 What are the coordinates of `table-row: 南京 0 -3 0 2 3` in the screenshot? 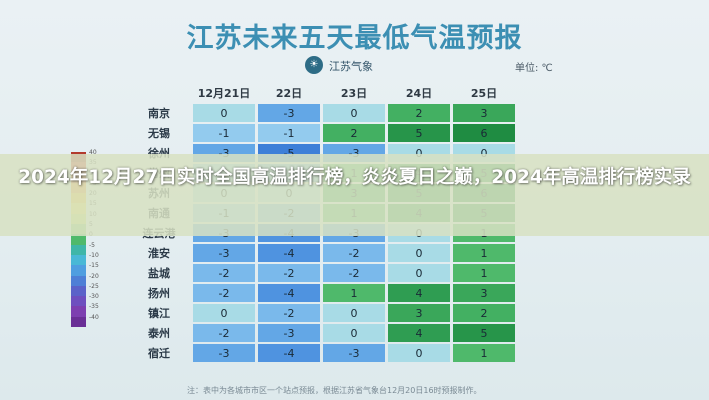 It's located at (321, 113).